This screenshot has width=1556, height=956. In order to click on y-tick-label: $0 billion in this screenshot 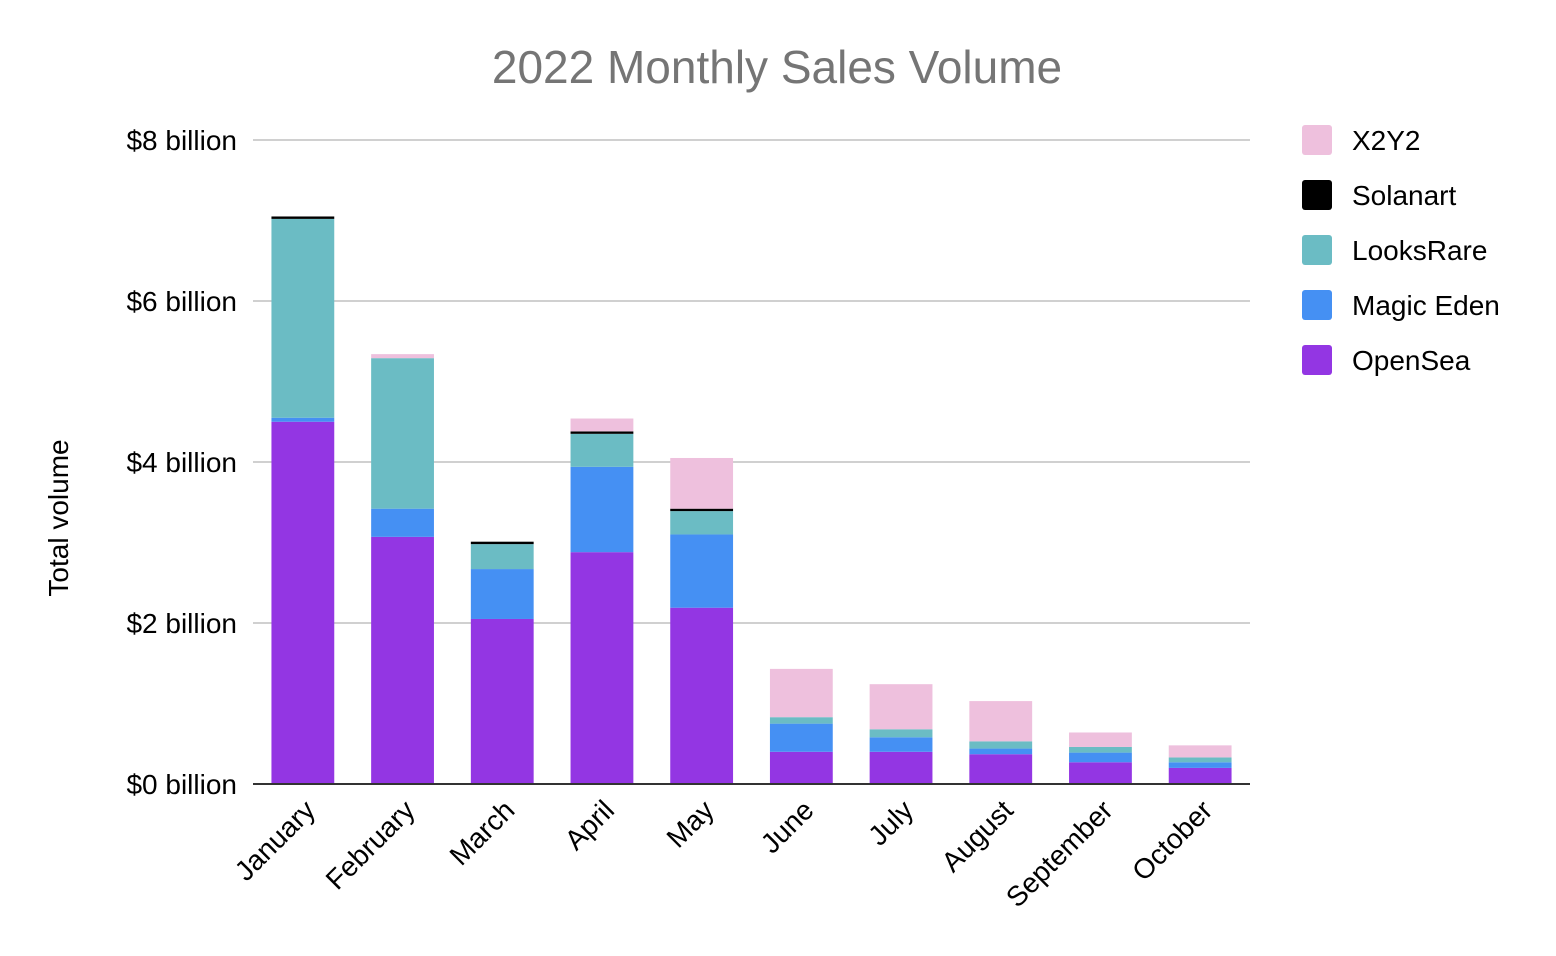, I will do `click(181, 784)`.